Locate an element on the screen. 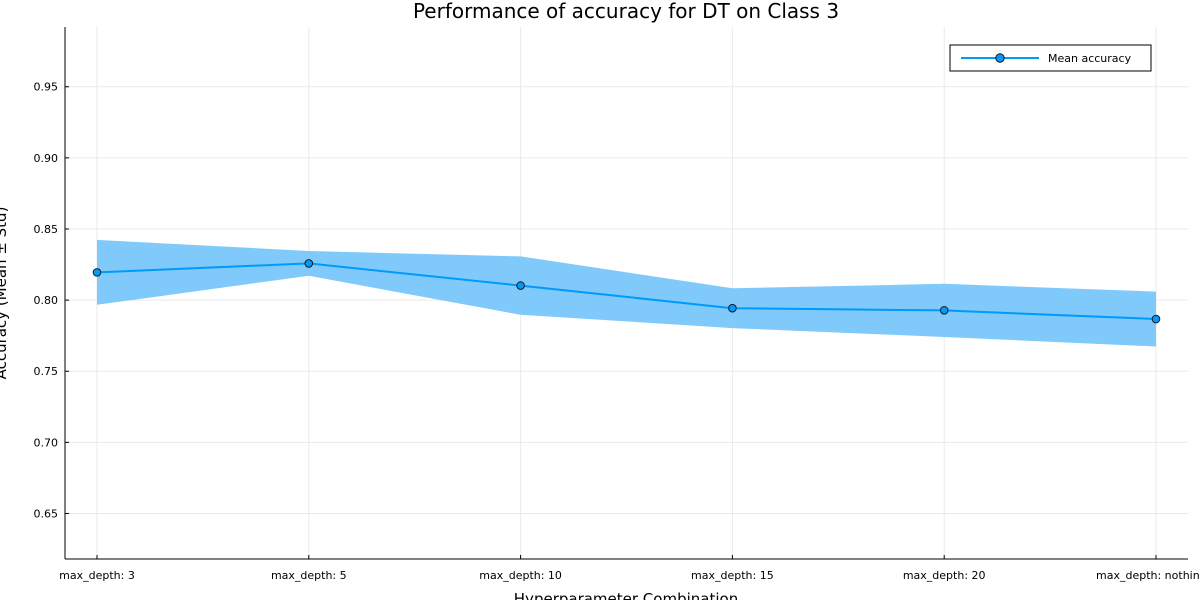 This screenshot has width=1200, height=600. y-axis-label: Accuracy (Mean ± Std) is located at coordinates (5, 293).